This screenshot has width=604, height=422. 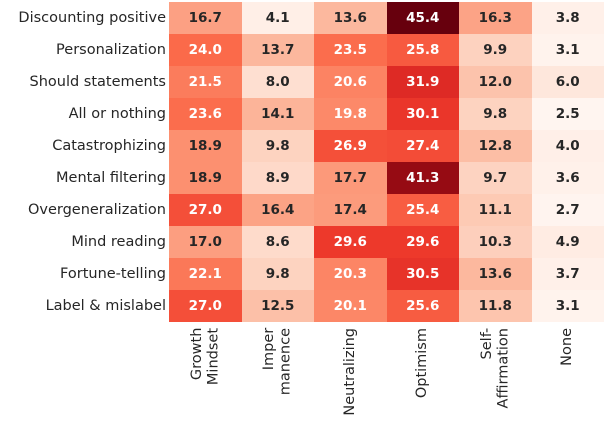 I want to click on heatmap-cell: 20.6, so click(x=350, y=82).